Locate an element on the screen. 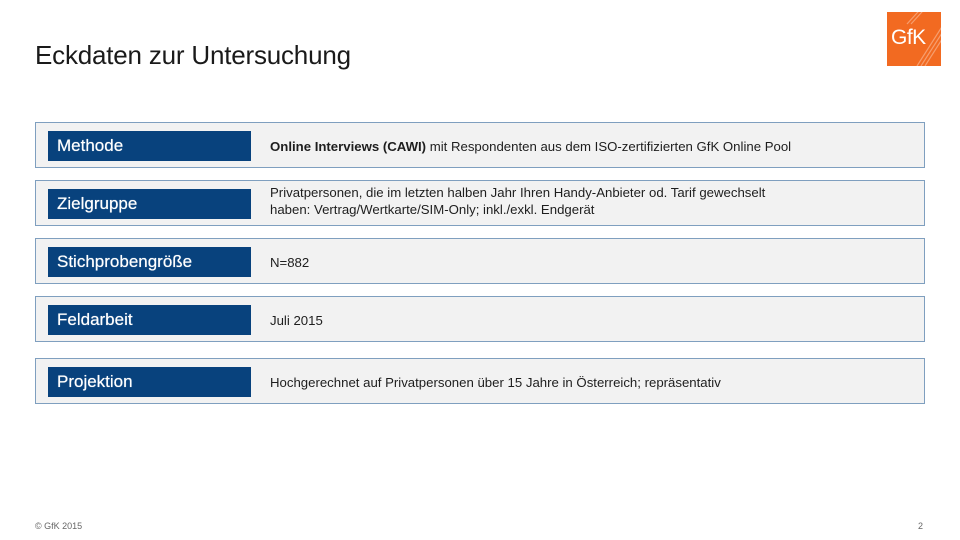  logo-text: GfK is located at coordinates (908, 37).